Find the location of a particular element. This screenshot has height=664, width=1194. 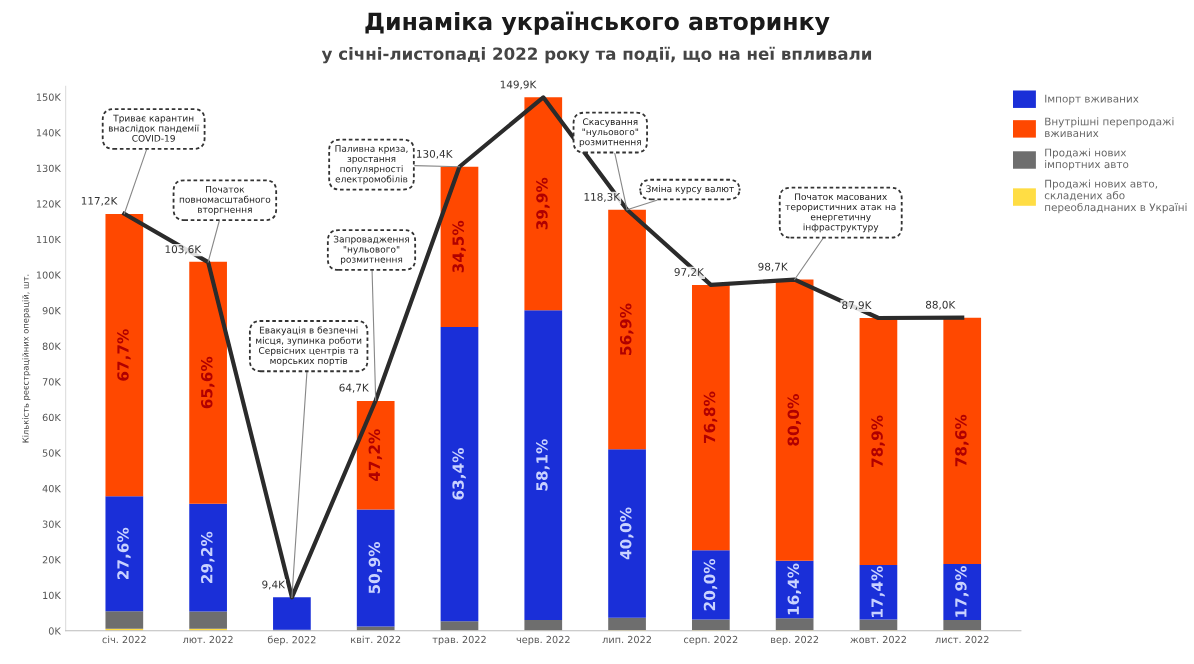

x-tick-label: черв. 2022 is located at coordinates (543, 640).